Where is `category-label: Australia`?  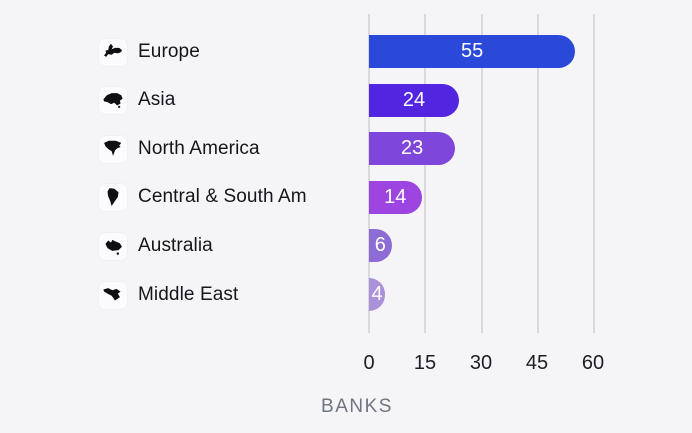 category-label: Australia is located at coordinates (175, 245).